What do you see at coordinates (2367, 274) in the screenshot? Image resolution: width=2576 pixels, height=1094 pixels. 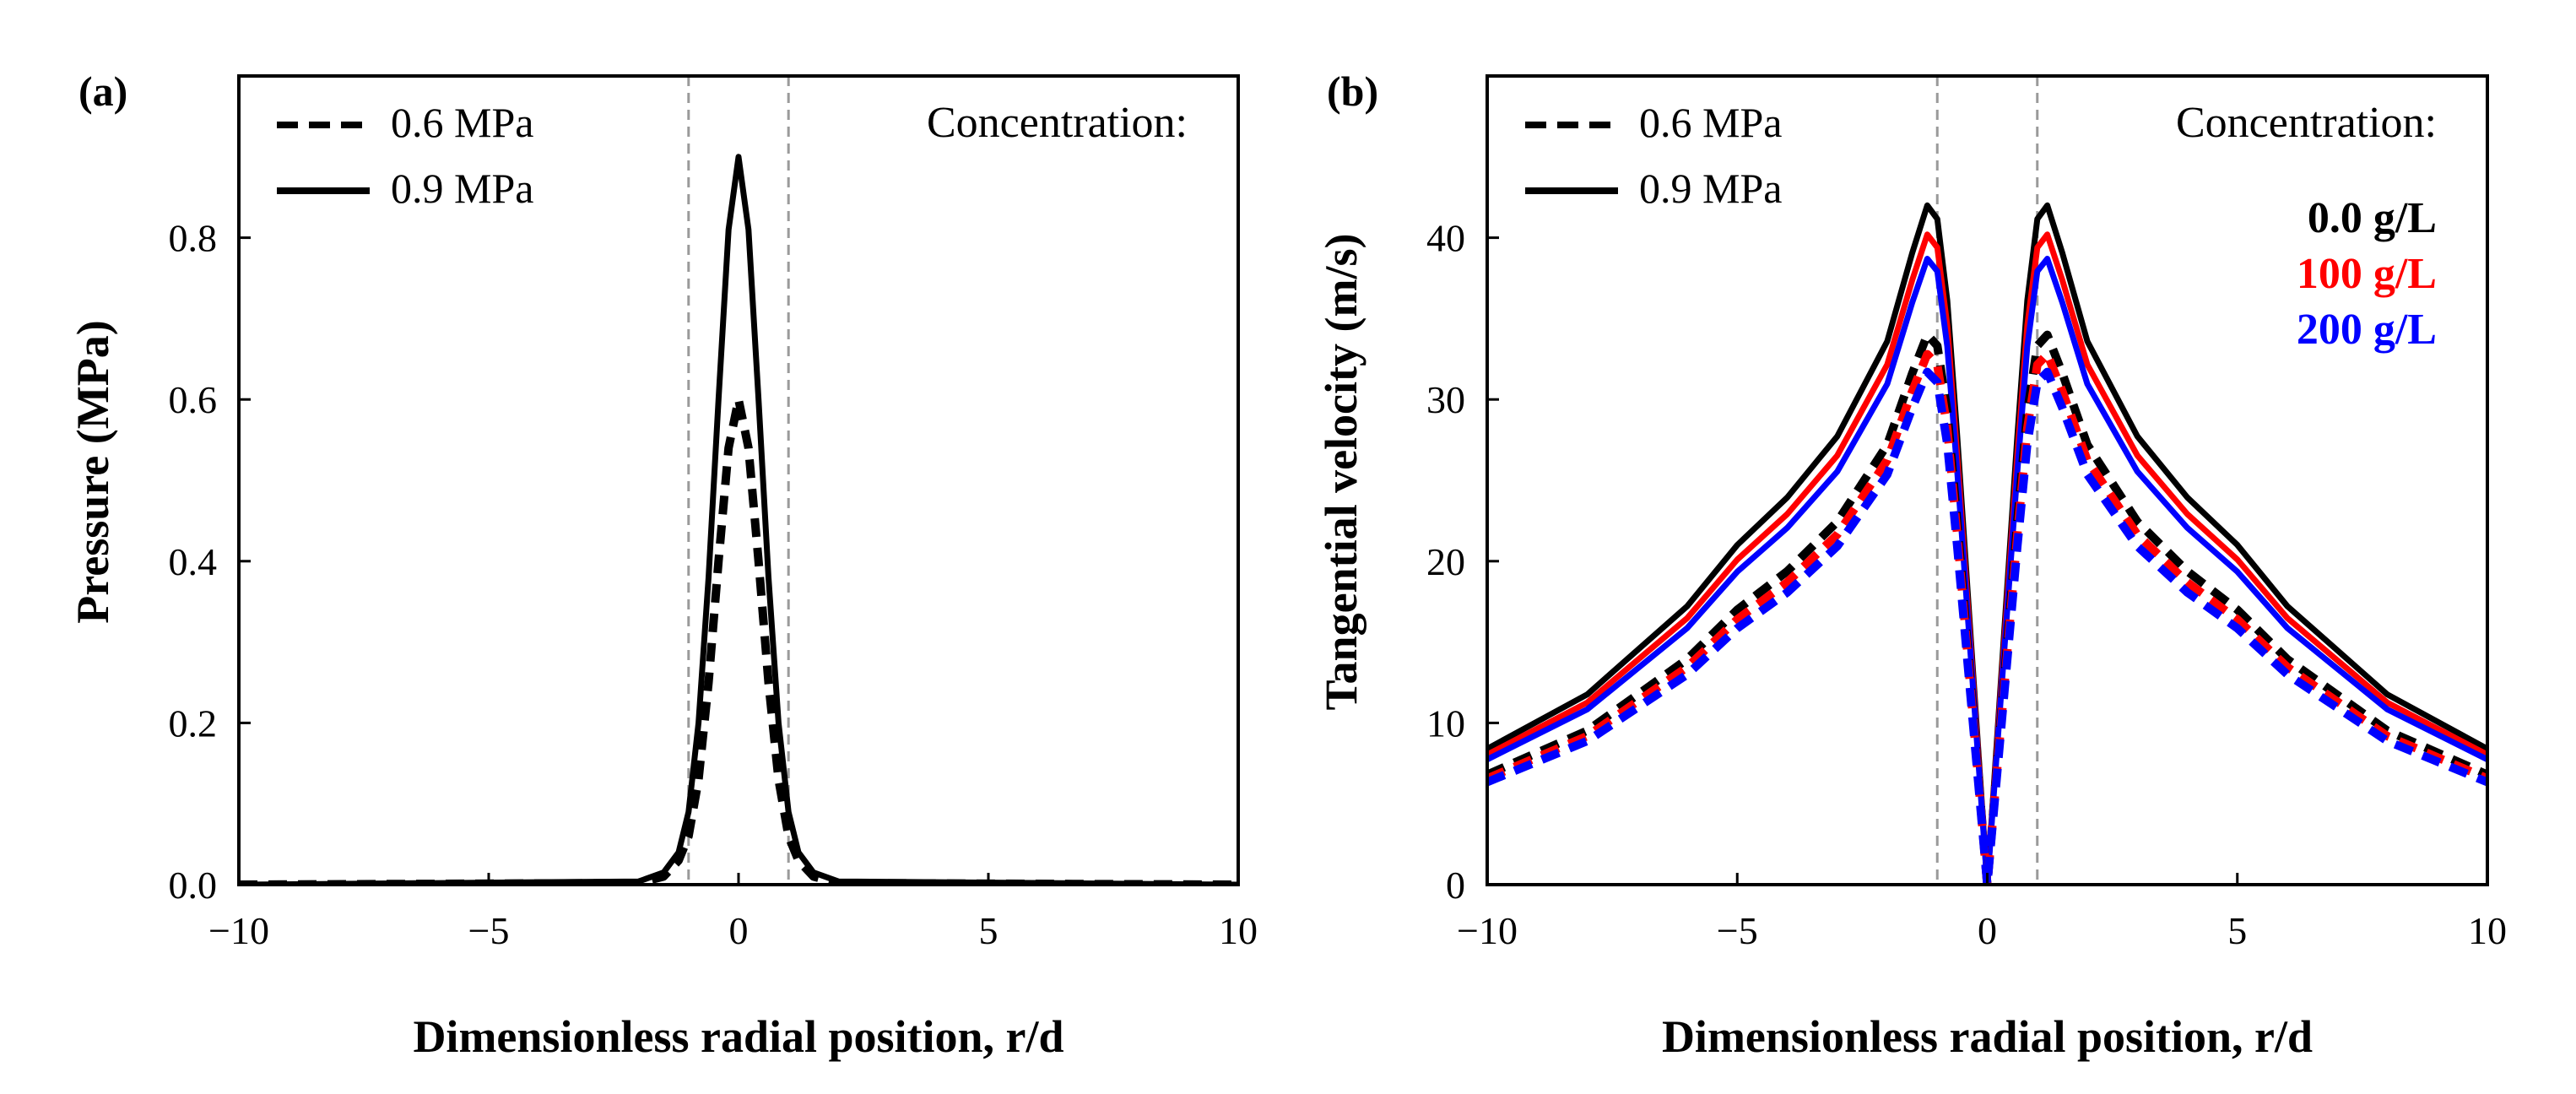 I see `annotation-entry-2: 100 g/L` at bounding box center [2367, 274].